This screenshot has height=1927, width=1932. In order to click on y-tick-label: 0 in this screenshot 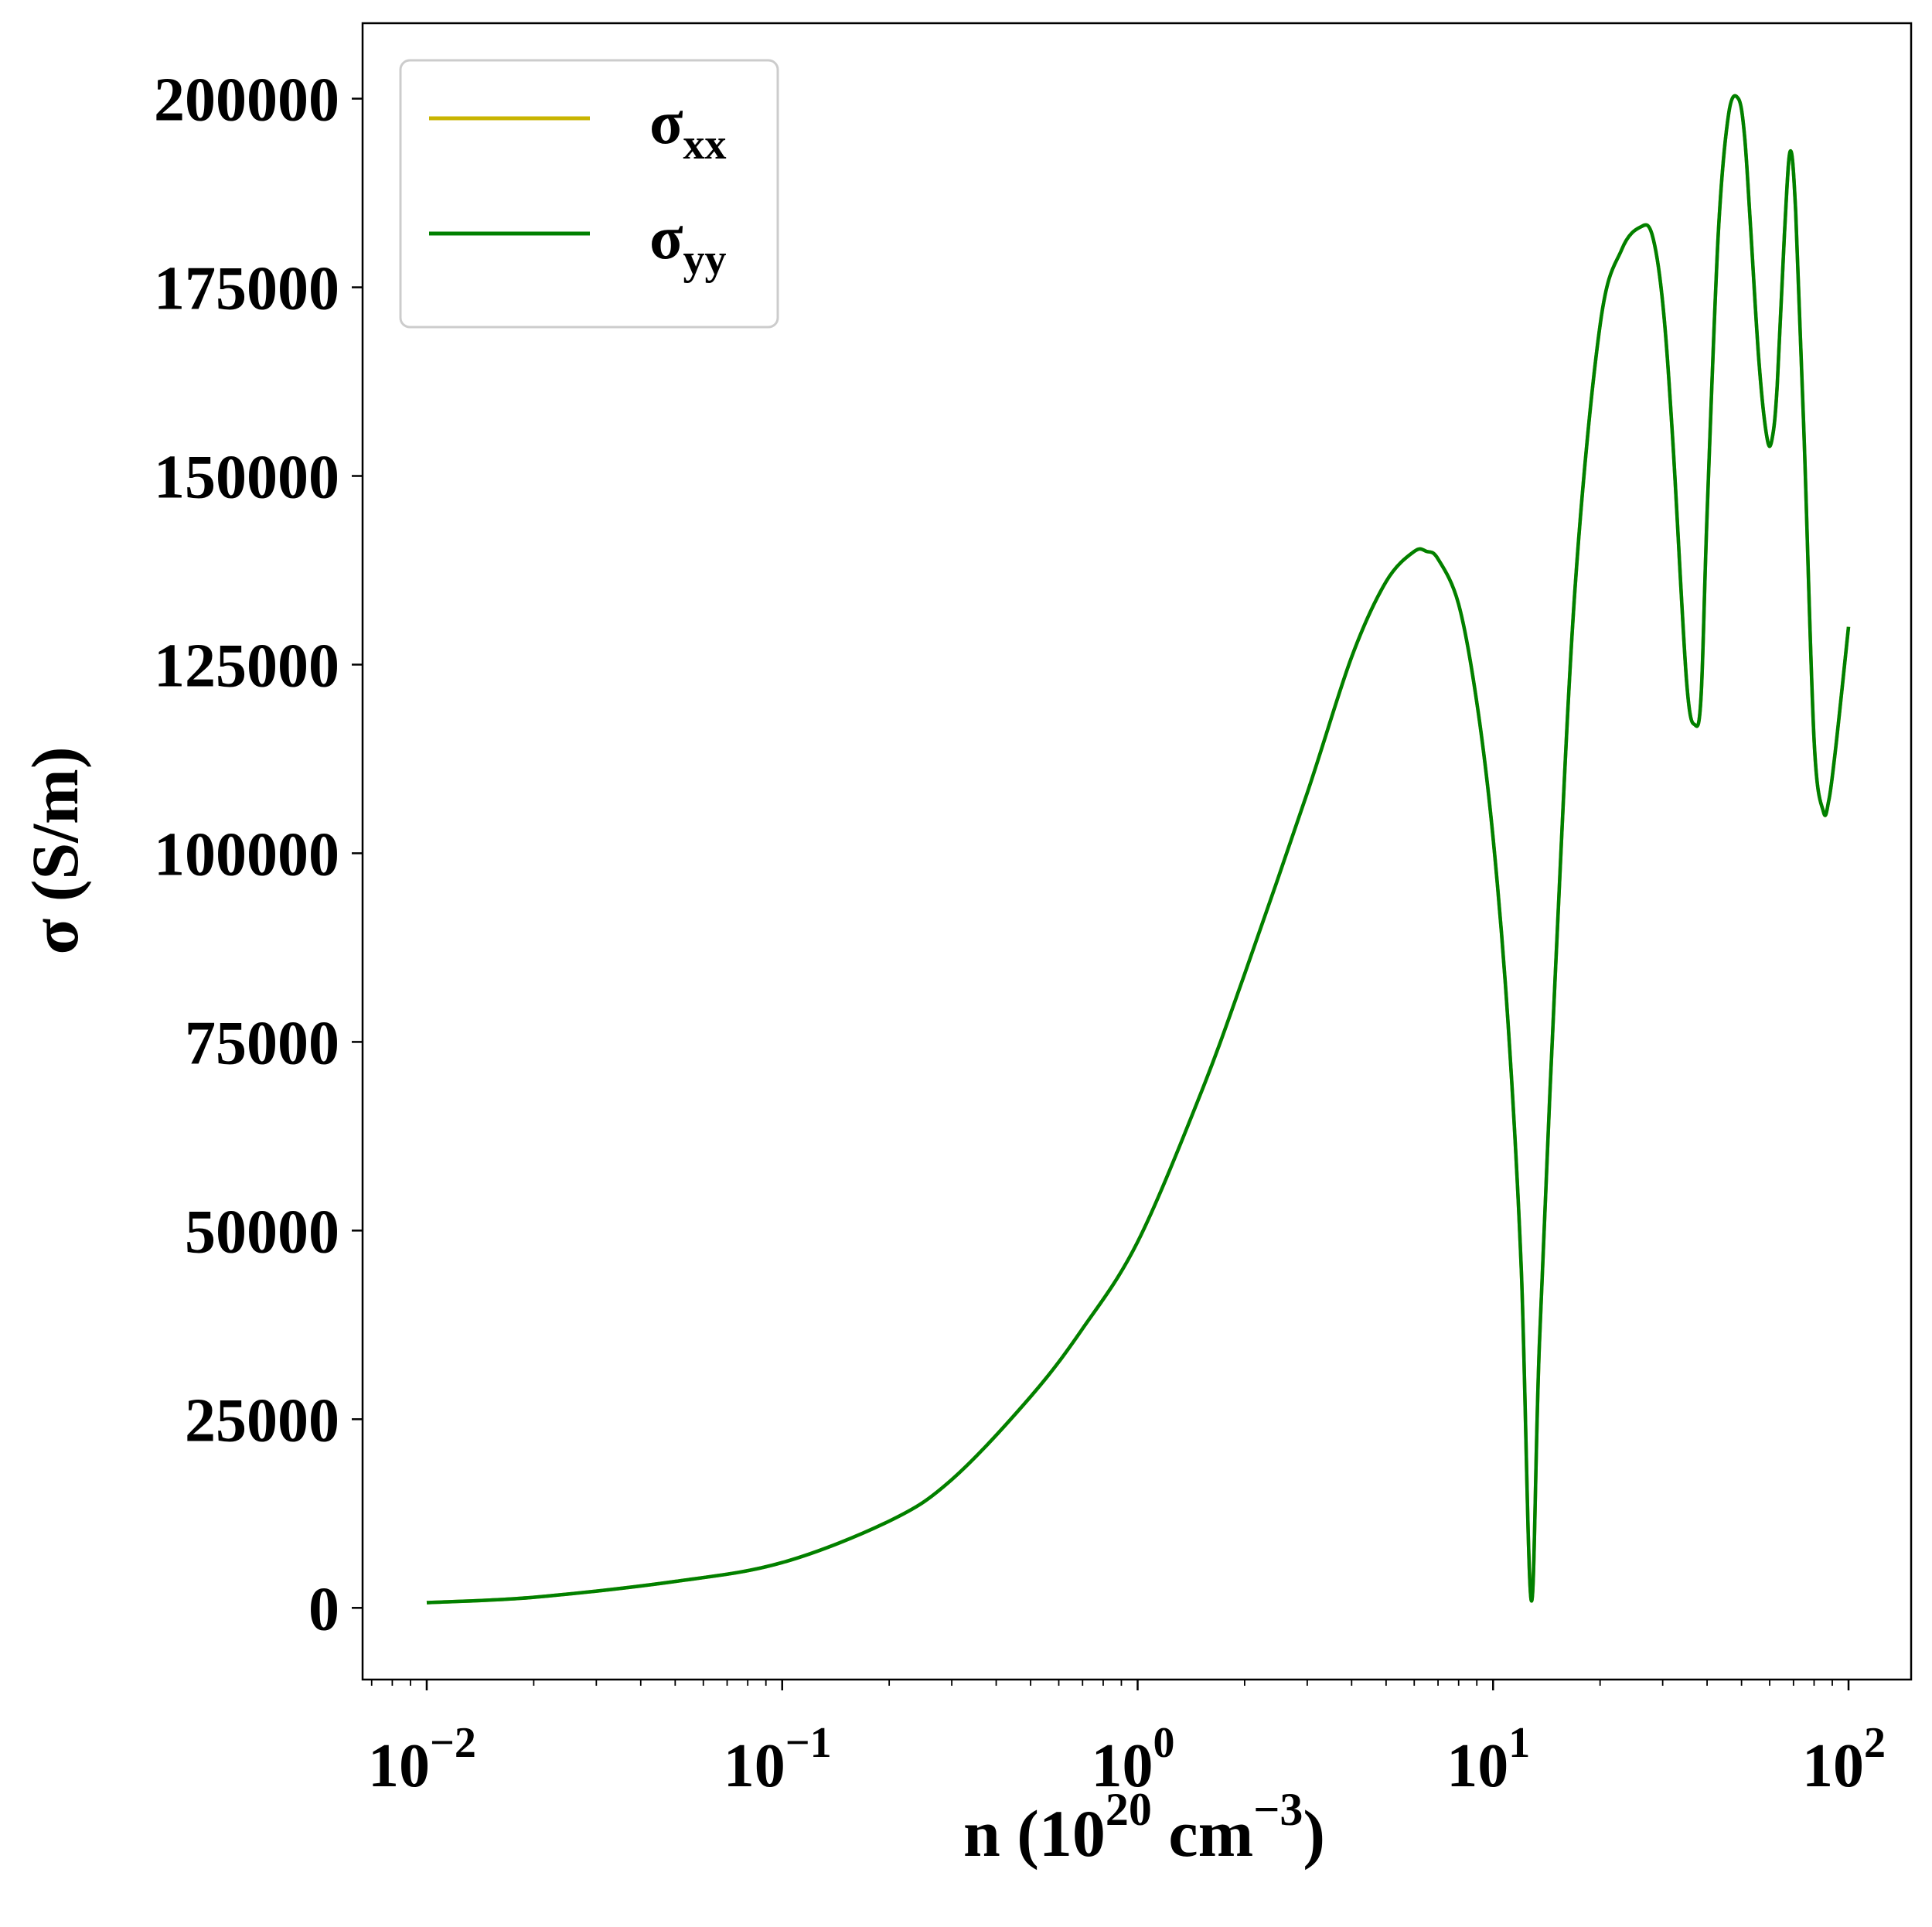, I will do `click(323, 1609)`.